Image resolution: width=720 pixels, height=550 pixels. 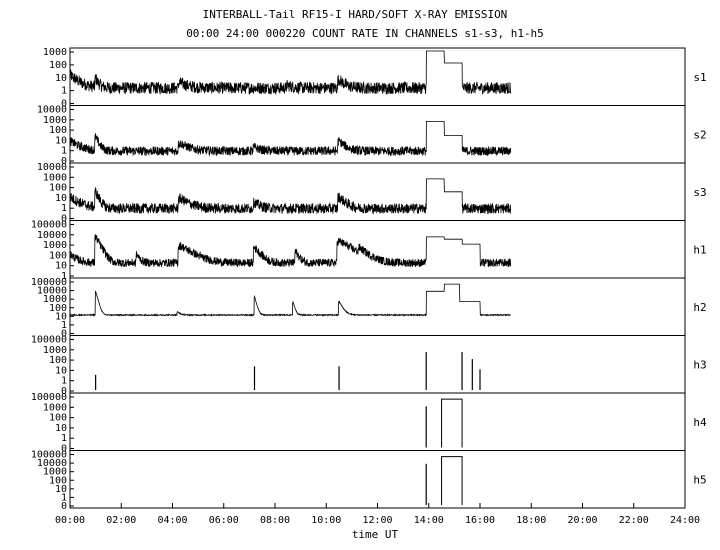 What do you see at coordinates (531, 520) in the screenshot?
I see `x-tick-label: 18:00` at bounding box center [531, 520].